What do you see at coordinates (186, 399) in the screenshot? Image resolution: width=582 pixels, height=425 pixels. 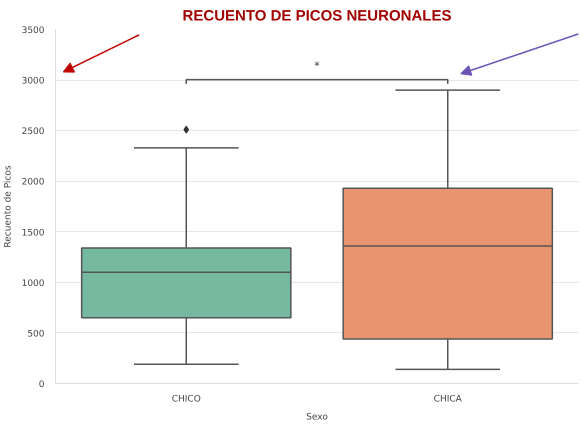 I see `x-tick-label: CHICO` at bounding box center [186, 399].